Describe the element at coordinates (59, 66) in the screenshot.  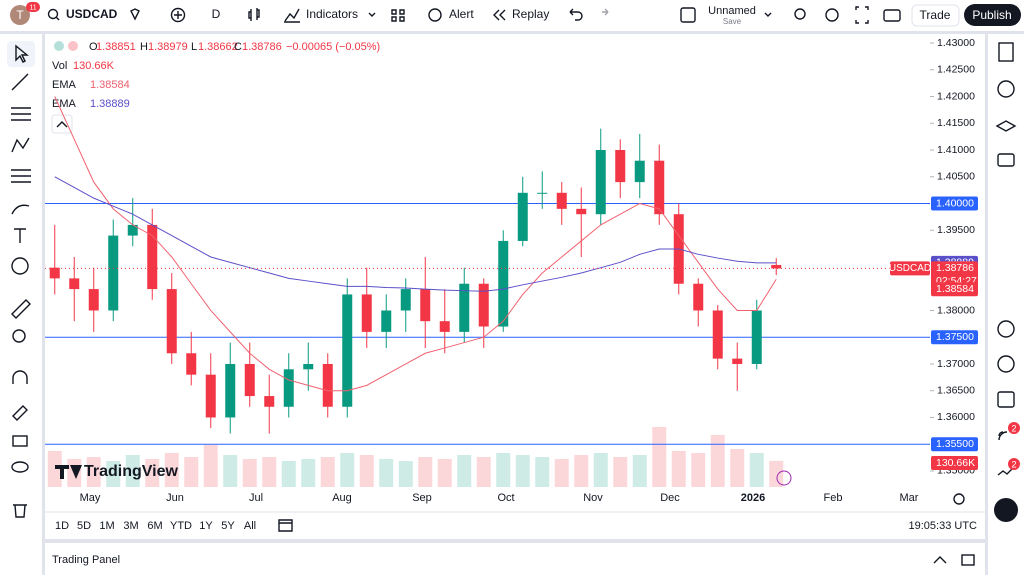
I see `volume-label: Vol` at that location.